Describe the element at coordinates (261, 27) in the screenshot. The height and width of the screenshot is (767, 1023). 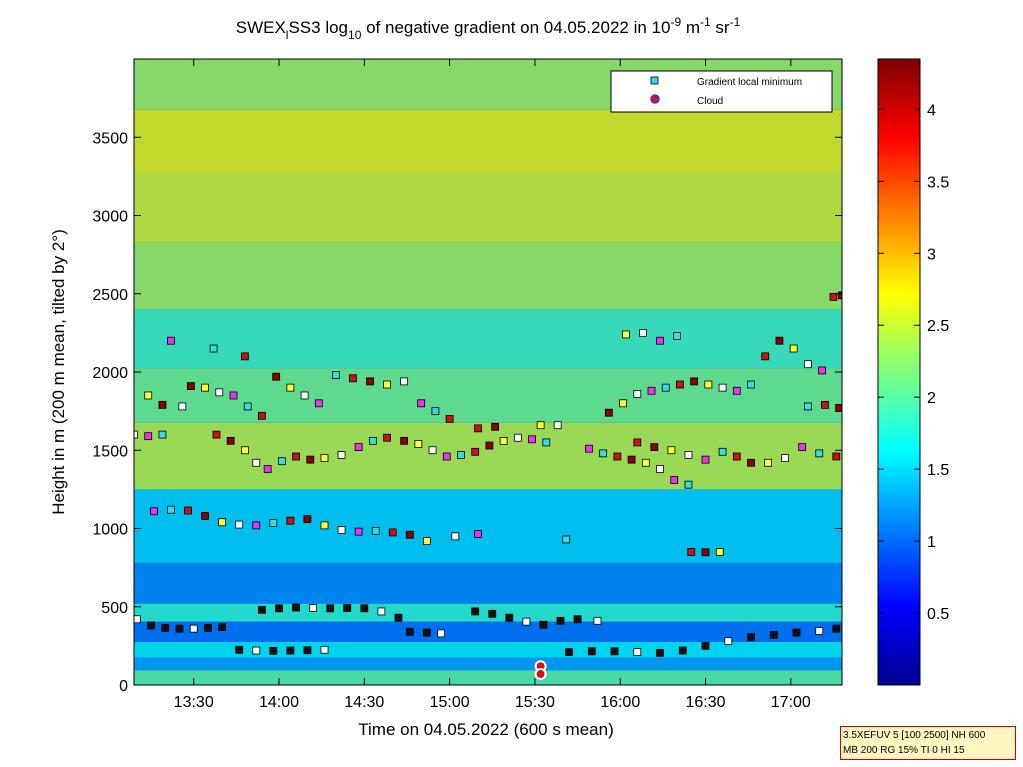
I see `title-part1: SWEX` at that location.